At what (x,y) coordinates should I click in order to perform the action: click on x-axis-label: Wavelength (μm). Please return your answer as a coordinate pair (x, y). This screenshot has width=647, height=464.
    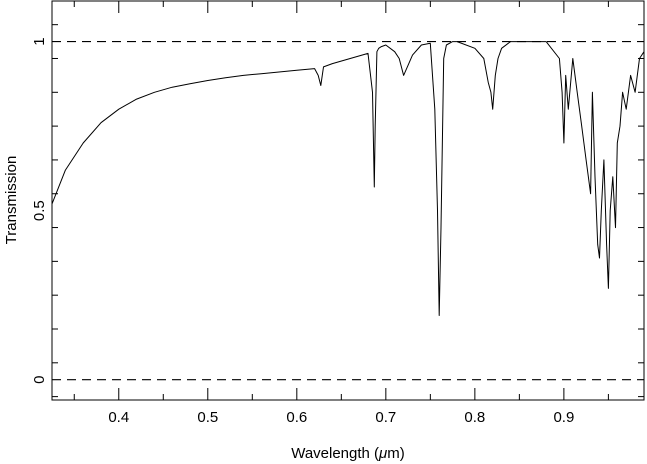
    Looking at the image, I should click on (348, 453).